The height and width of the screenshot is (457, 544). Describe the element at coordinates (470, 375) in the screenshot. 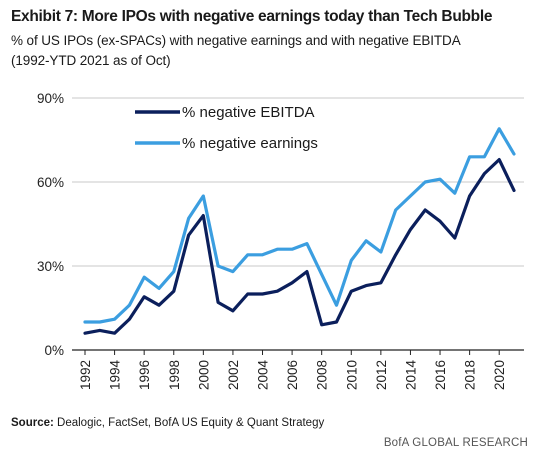

I see `x-tick-label: 2018` at that location.